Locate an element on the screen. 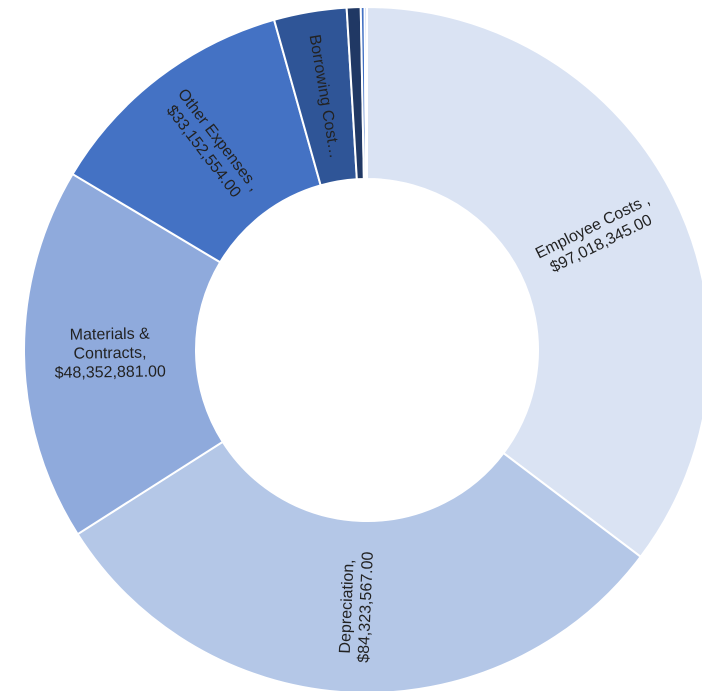  slice-label: Depreciation, $84,323,567.00 is located at coordinates (356, 607).